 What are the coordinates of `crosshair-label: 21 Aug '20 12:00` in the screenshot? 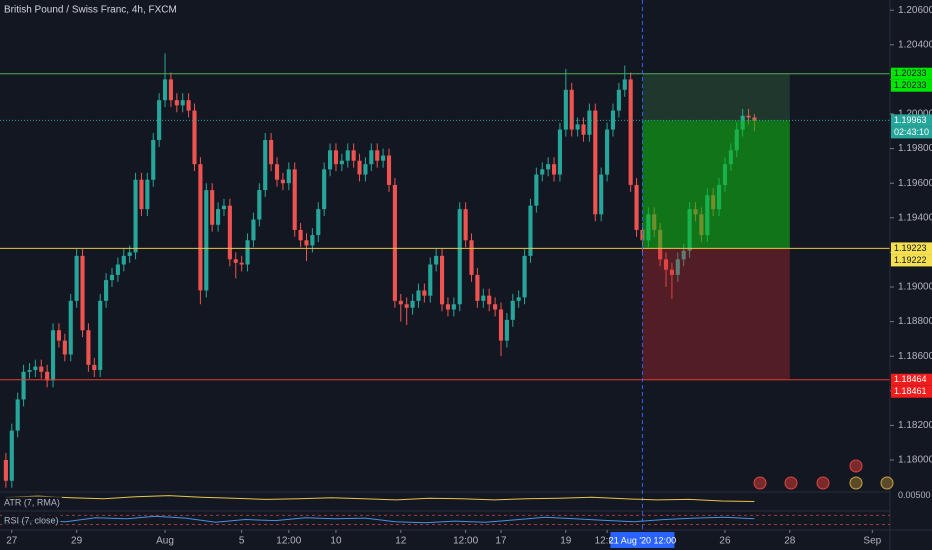 It's located at (642, 540).